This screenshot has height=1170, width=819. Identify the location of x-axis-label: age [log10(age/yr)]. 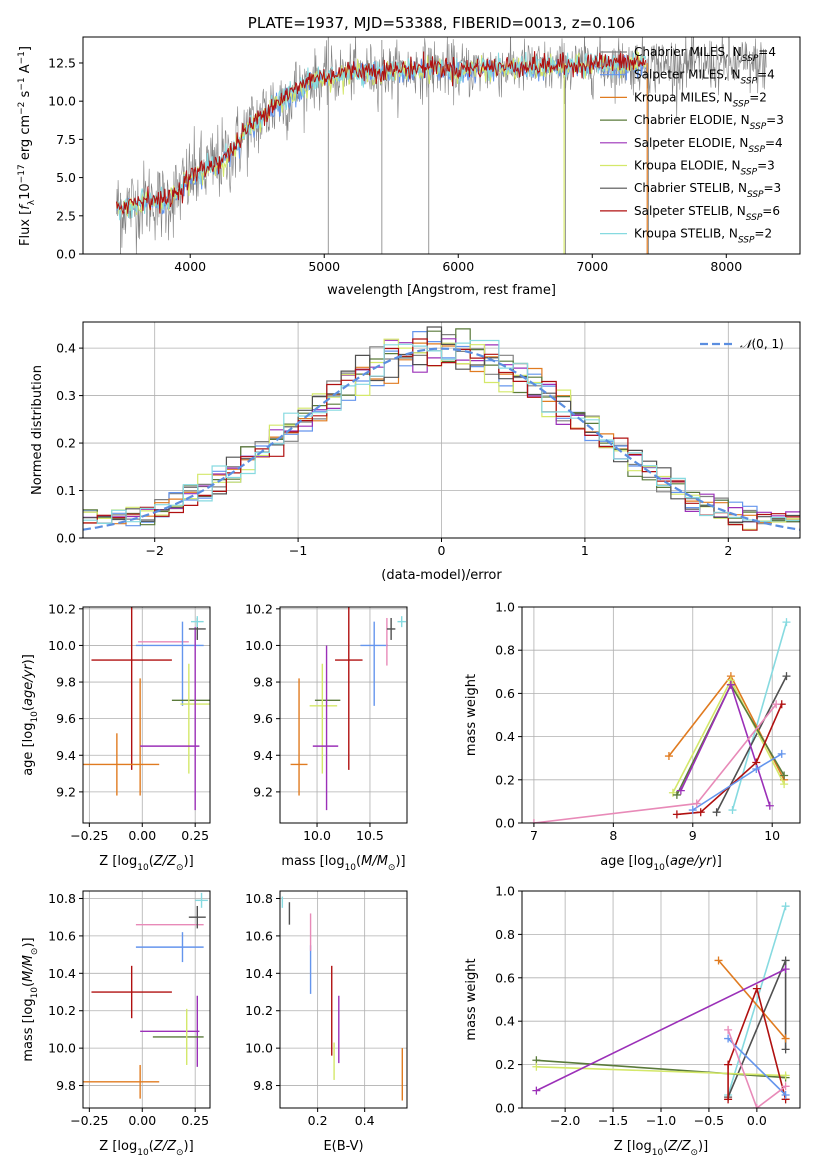
(661, 863).